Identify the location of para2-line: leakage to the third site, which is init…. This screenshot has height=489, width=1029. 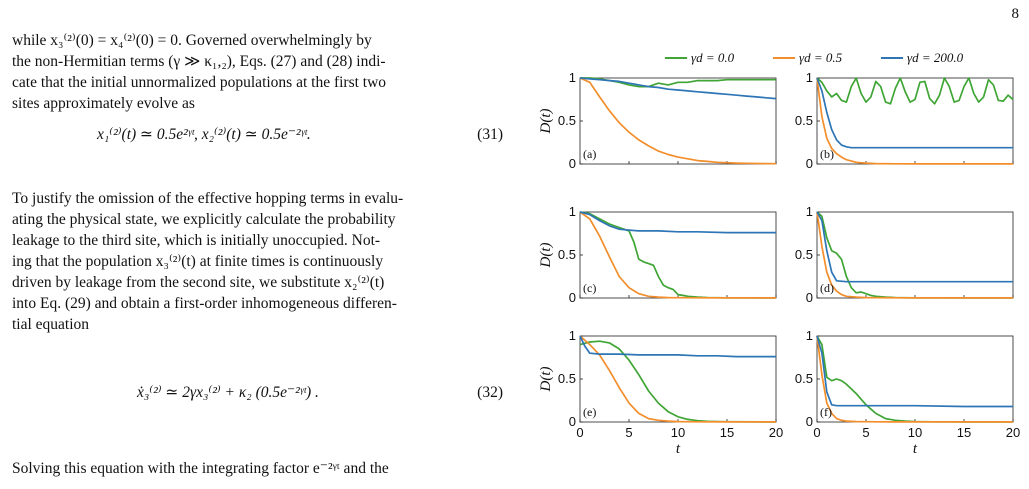
(196, 240).